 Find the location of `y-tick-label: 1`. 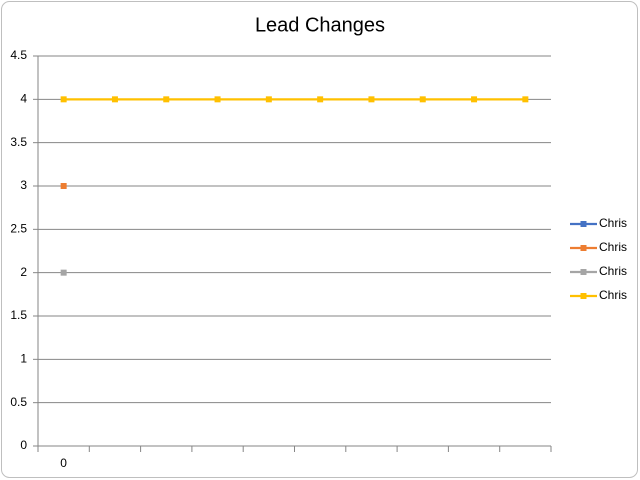

y-tick-label: 1 is located at coordinates (23, 359).